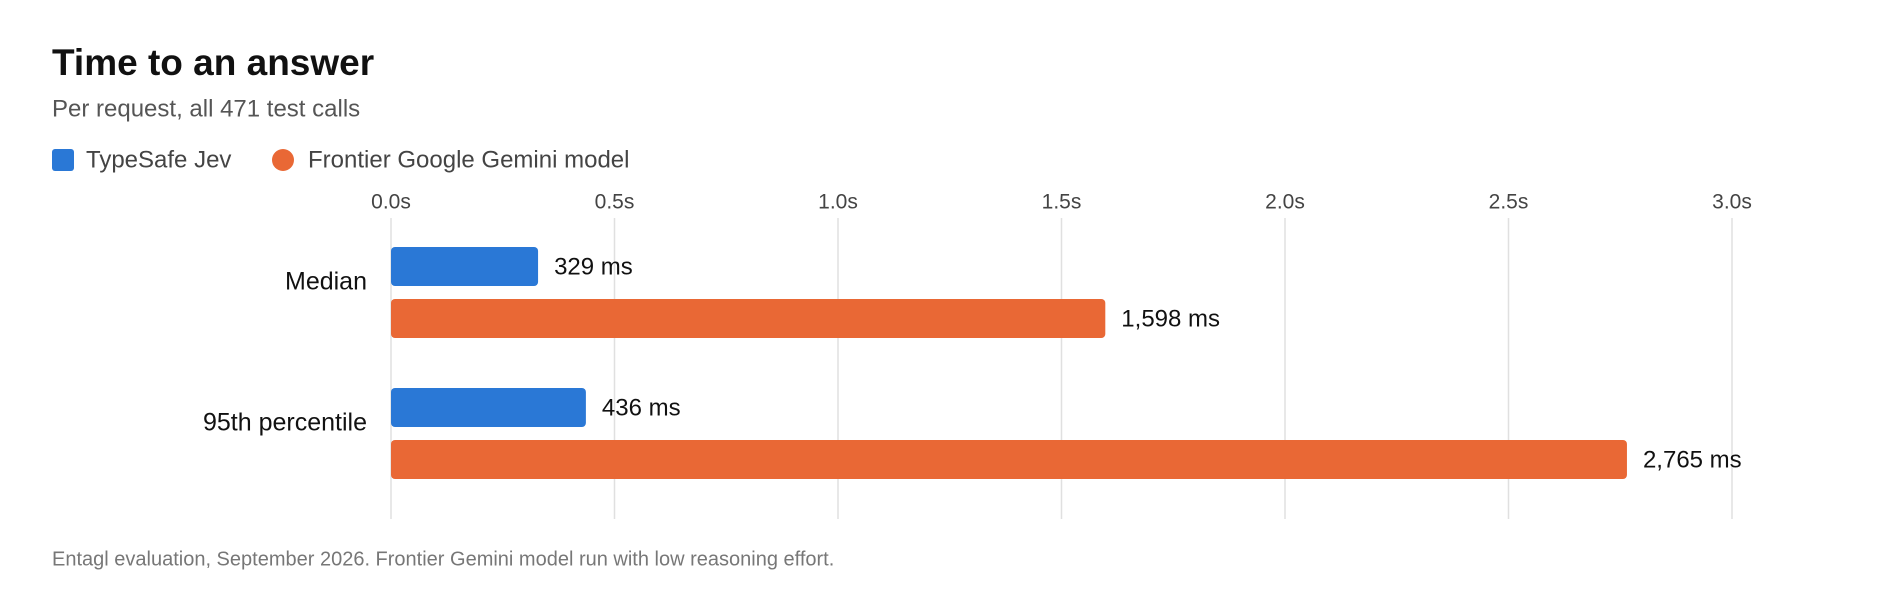 Image resolution: width=1900 pixels, height=600 pixels. I want to click on data-label: 1,598 ms, so click(1170, 318).